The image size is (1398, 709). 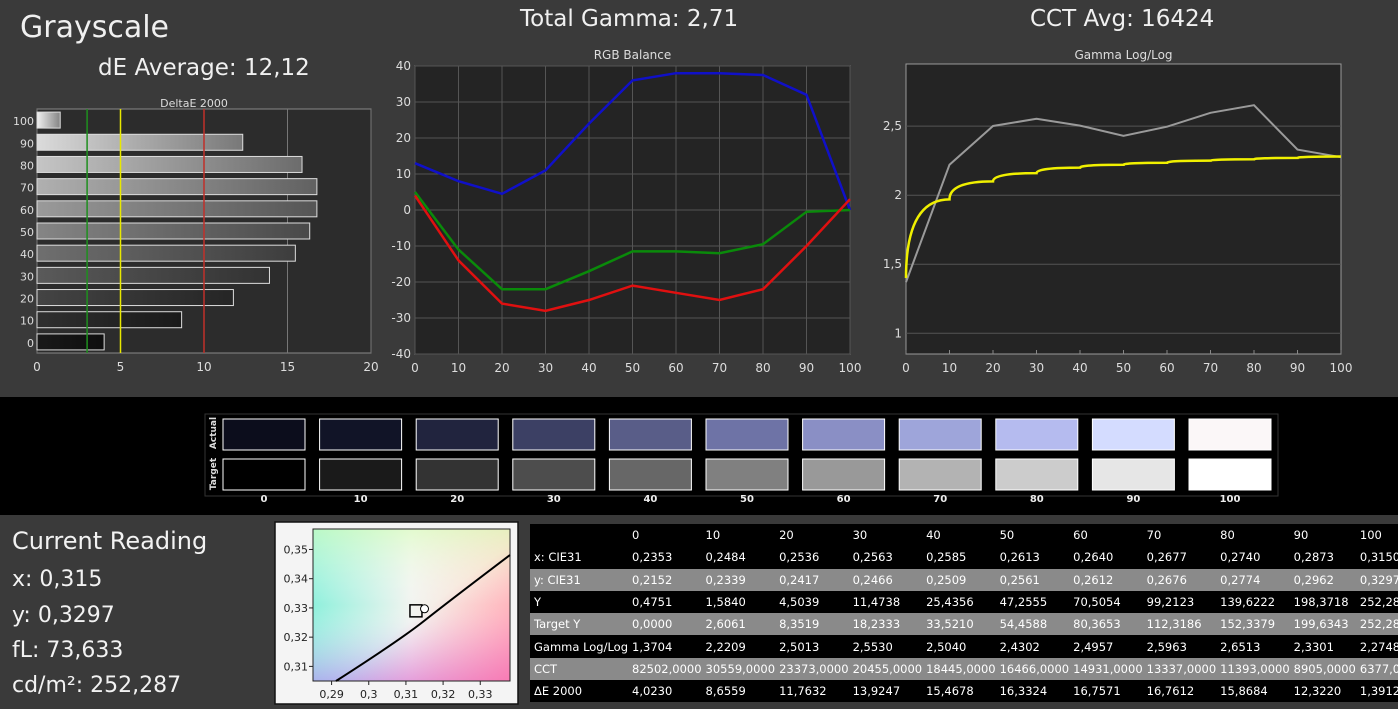 What do you see at coordinates (423, 618) in the screenshot?
I see `planckian-locus` at bounding box center [423, 618].